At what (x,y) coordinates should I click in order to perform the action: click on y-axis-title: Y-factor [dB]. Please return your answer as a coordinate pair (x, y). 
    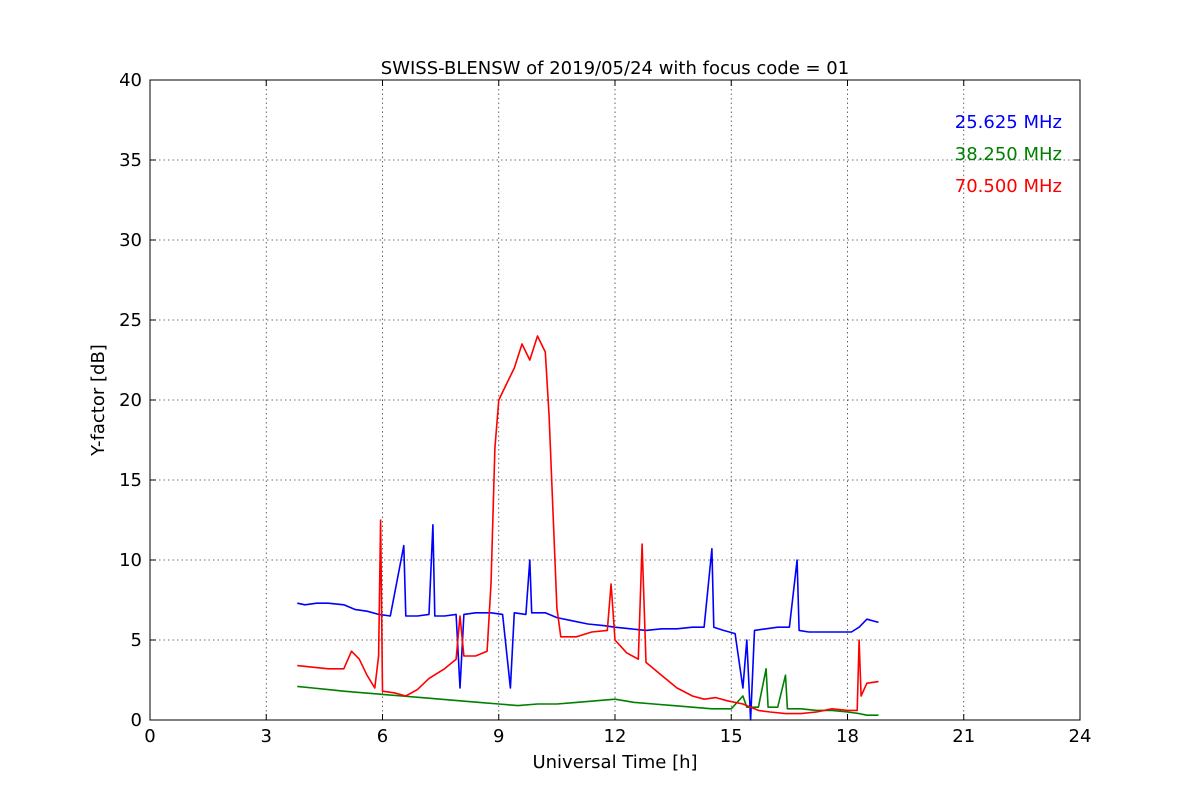
    Looking at the image, I should click on (98, 400).